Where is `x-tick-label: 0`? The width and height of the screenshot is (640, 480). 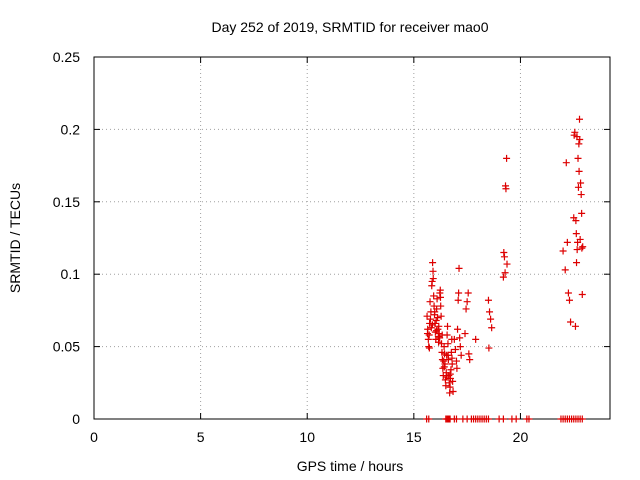 x-tick-label: 0 is located at coordinates (94, 437).